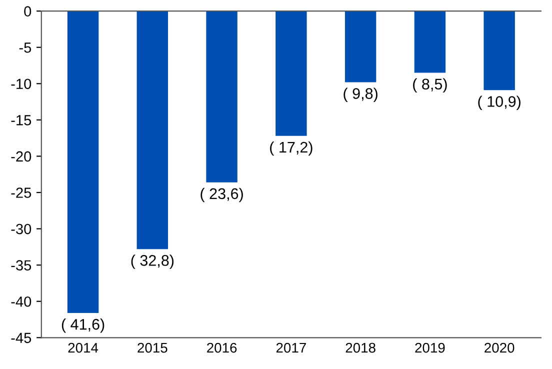 The height and width of the screenshot is (369, 552). Describe the element at coordinates (291, 148) in the screenshot. I see `data-label: ( 17,2)` at that location.